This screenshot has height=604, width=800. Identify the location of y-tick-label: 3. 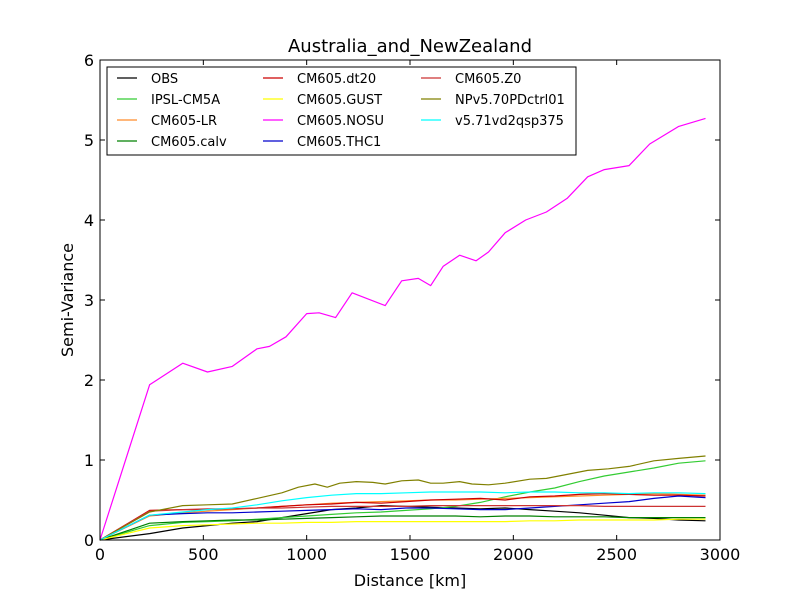
(89, 300).